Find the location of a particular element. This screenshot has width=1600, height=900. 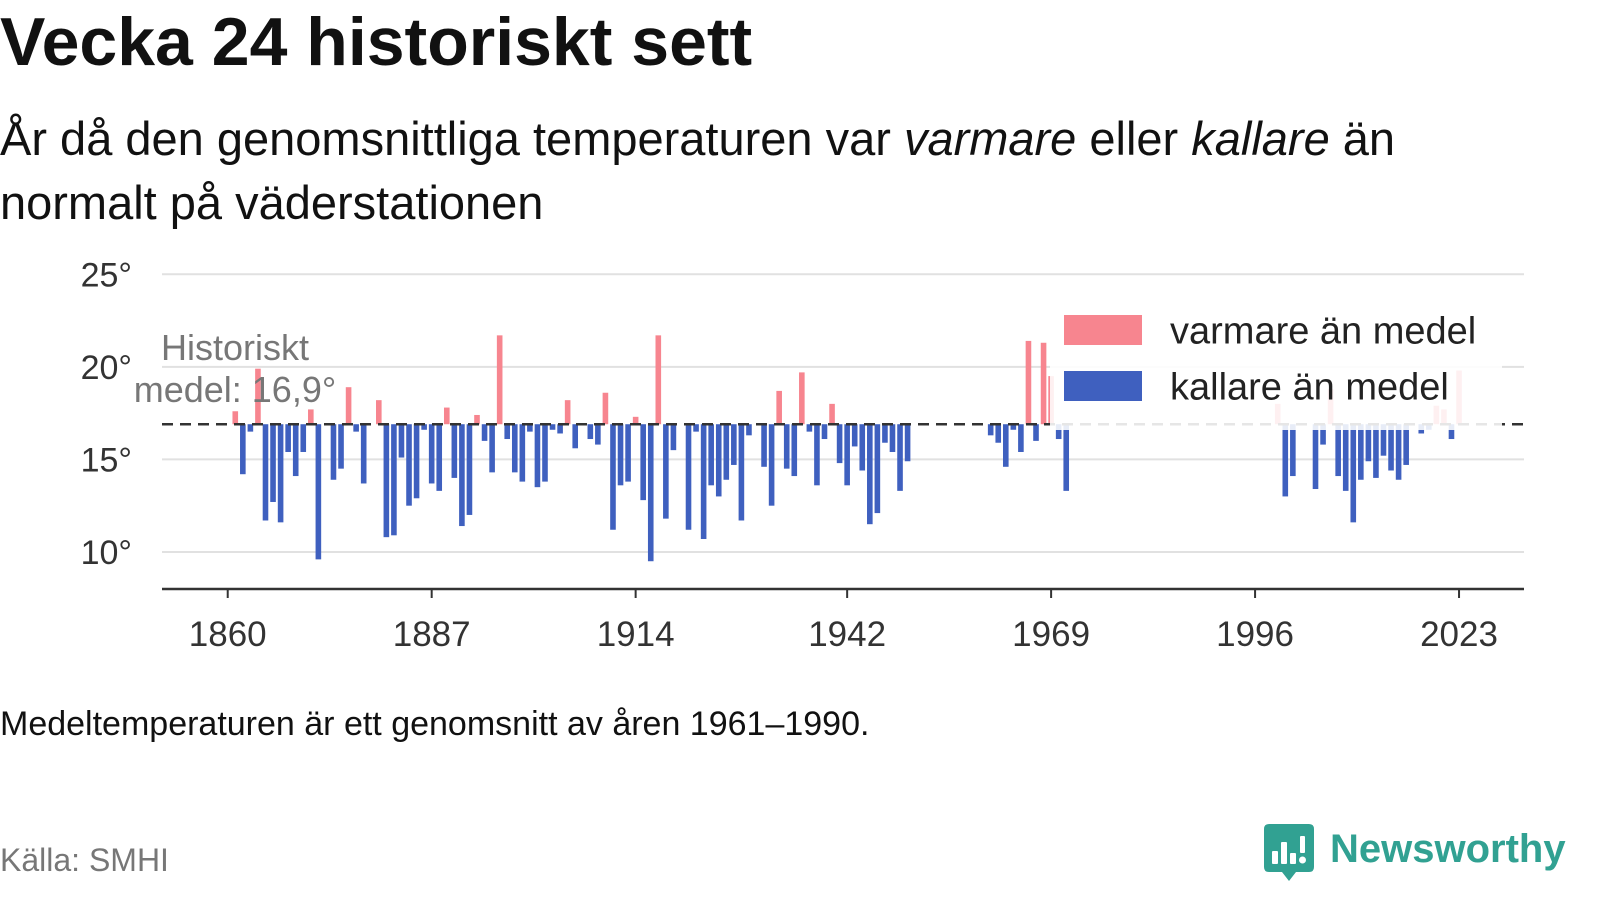

x-tick-label: 1996 is located at coordinates (1255, 634).